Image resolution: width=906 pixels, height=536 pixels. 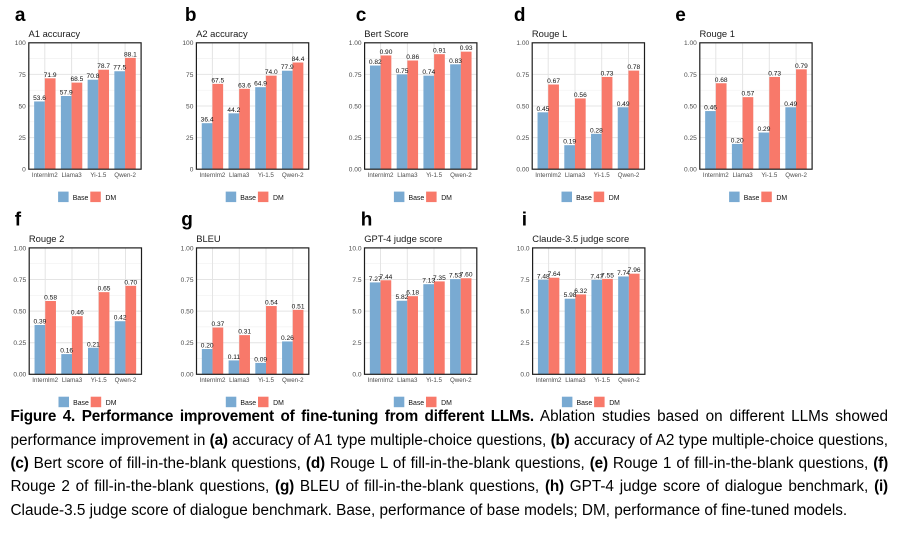 I want to click on svg-text: 0.39, so click(x=39, y=322).